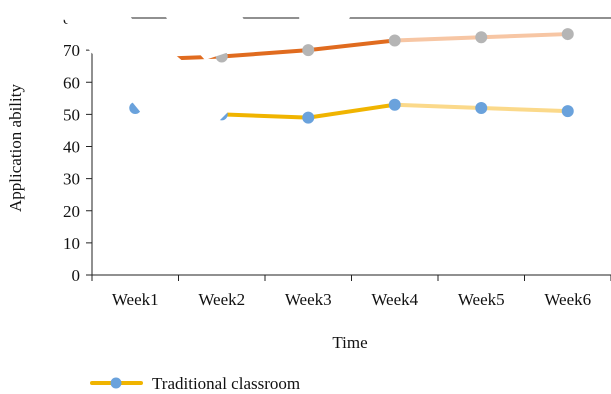  What do you see at coordinates (116, 383) in the screenshot?
I see `legend-marker` at bounding box center [116, 383].